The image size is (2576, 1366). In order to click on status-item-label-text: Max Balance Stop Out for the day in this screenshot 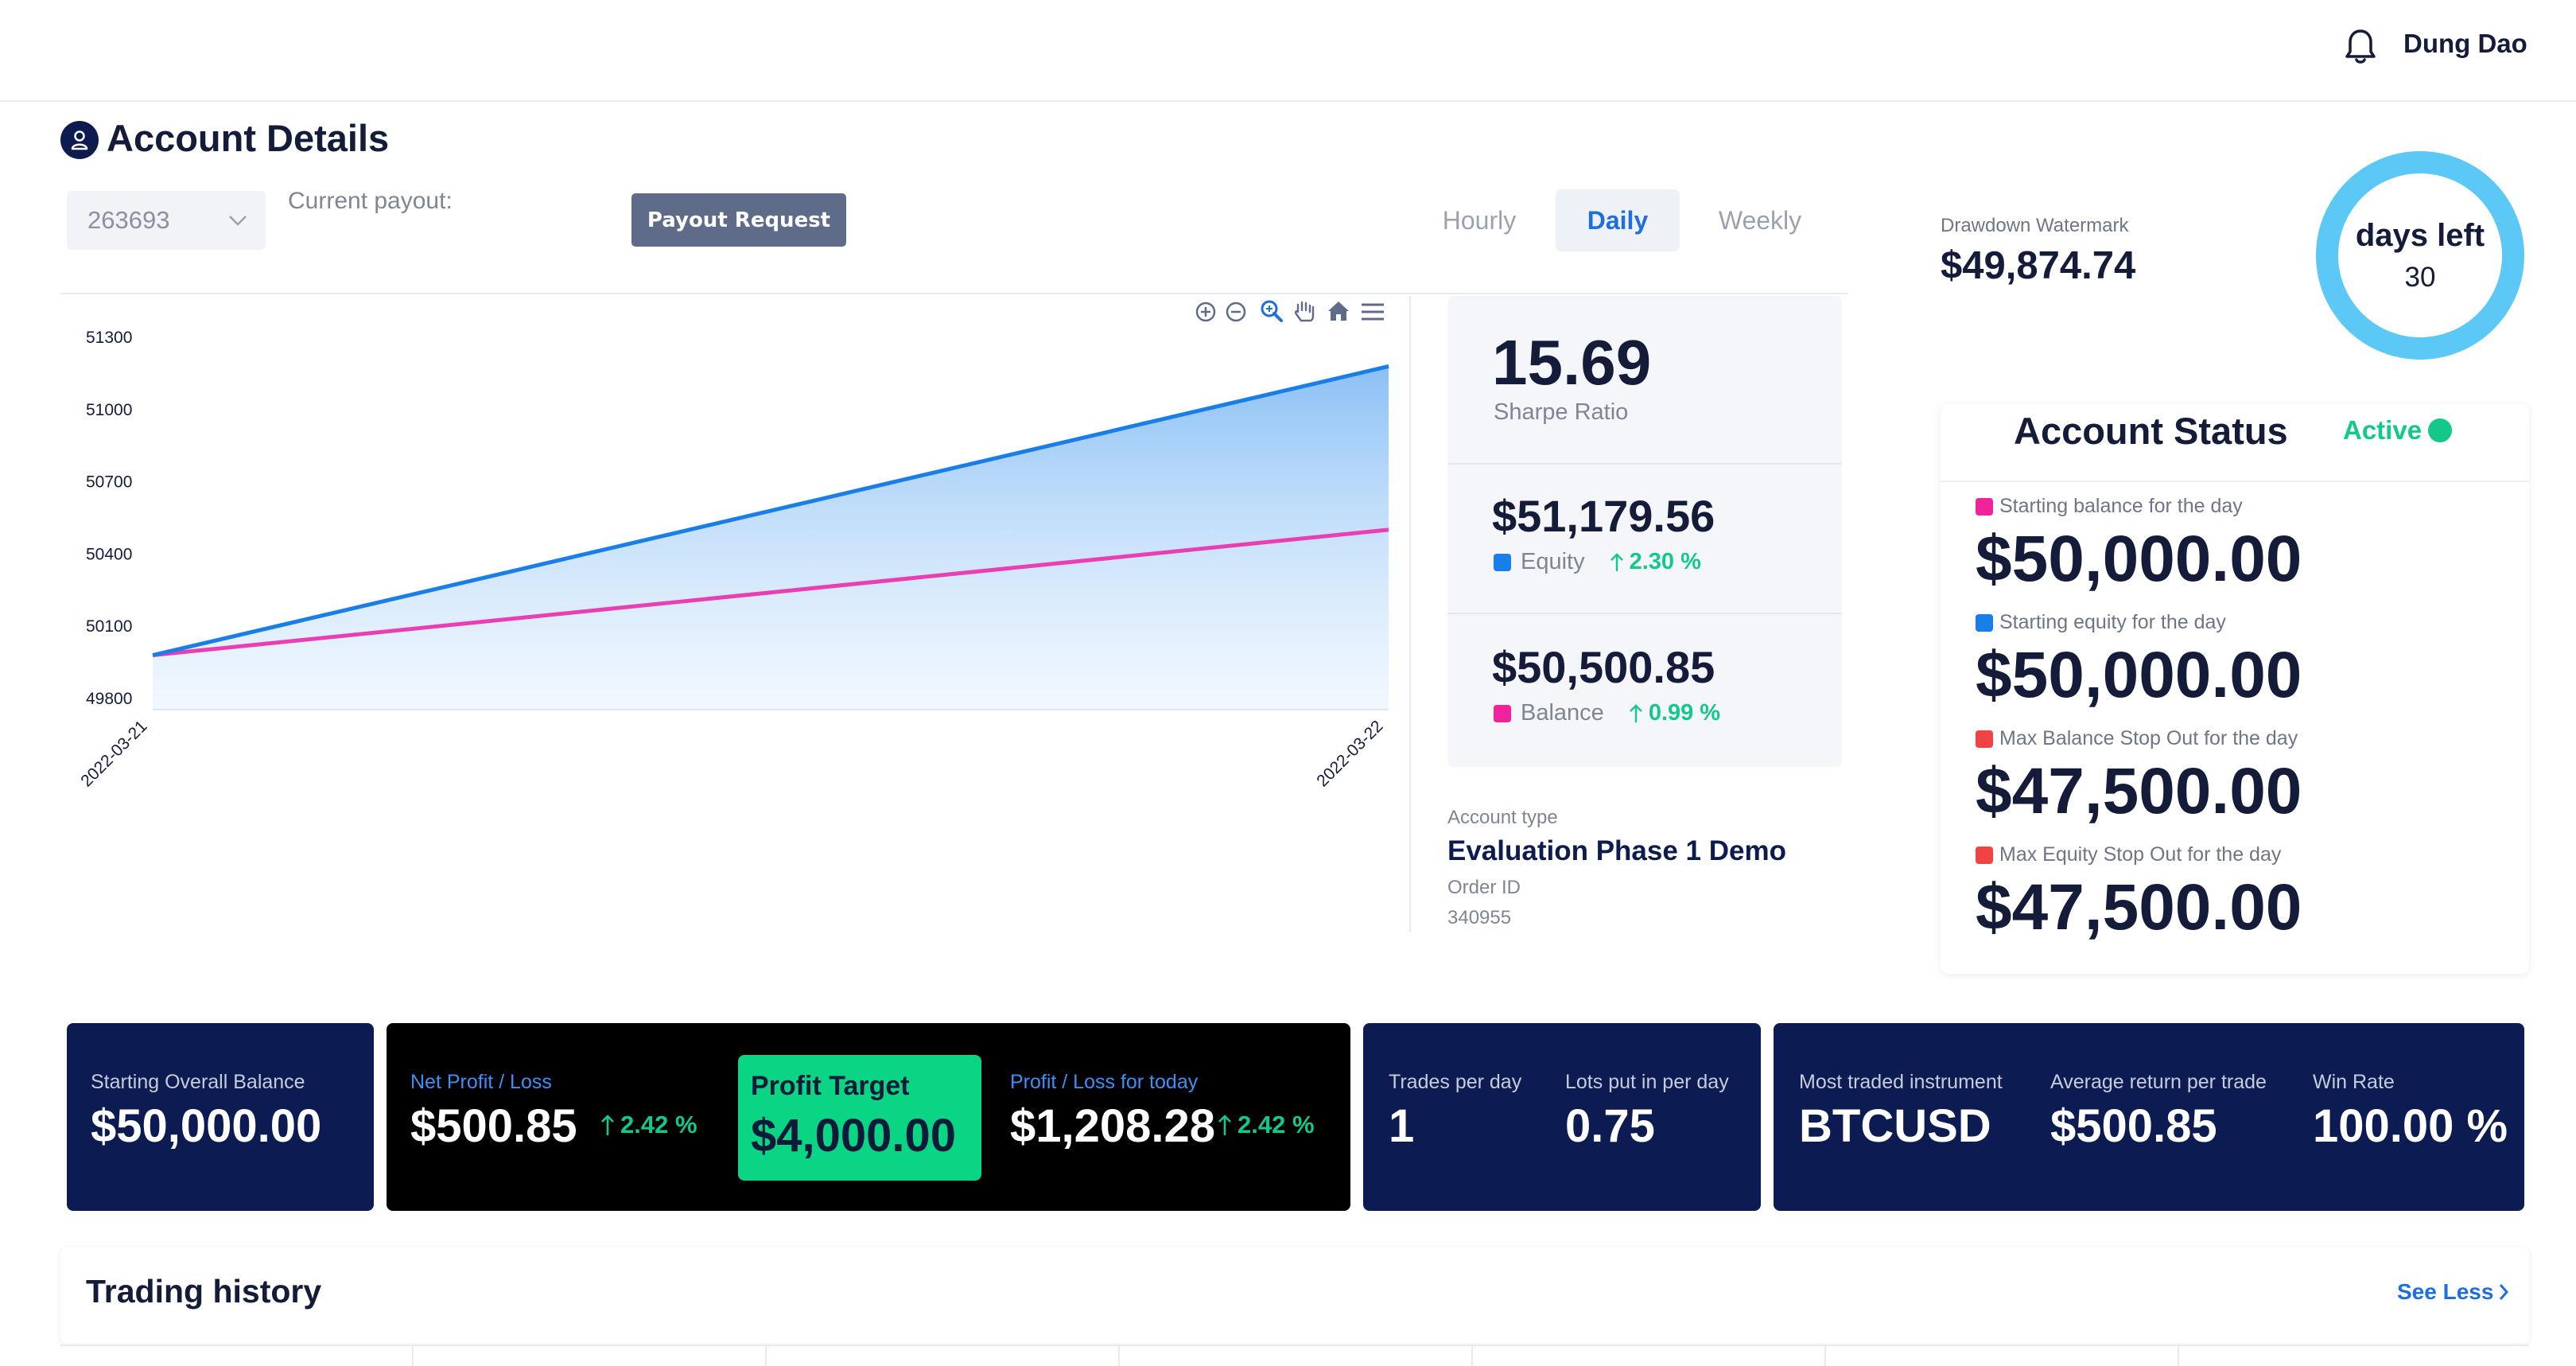, I will do `click(2148, 738)`.